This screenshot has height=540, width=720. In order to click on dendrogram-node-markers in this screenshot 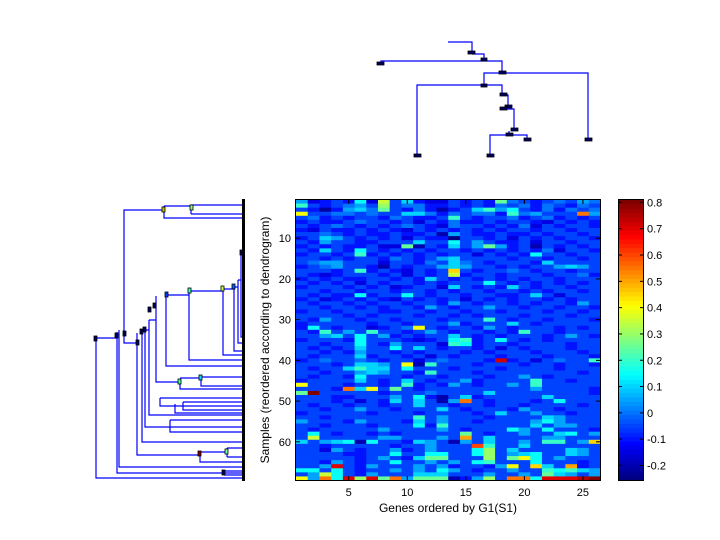, I will do `click(484, 104)`.